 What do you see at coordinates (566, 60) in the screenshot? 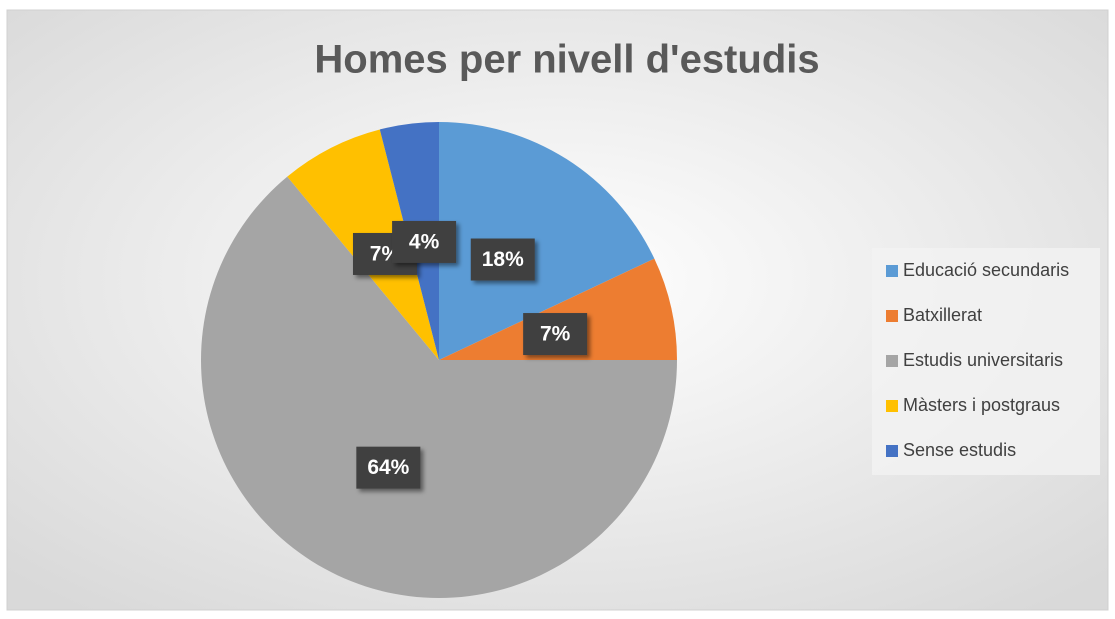
I see `chart-title: Homes per nivell d'estudis` at bounding box center [566, 60].